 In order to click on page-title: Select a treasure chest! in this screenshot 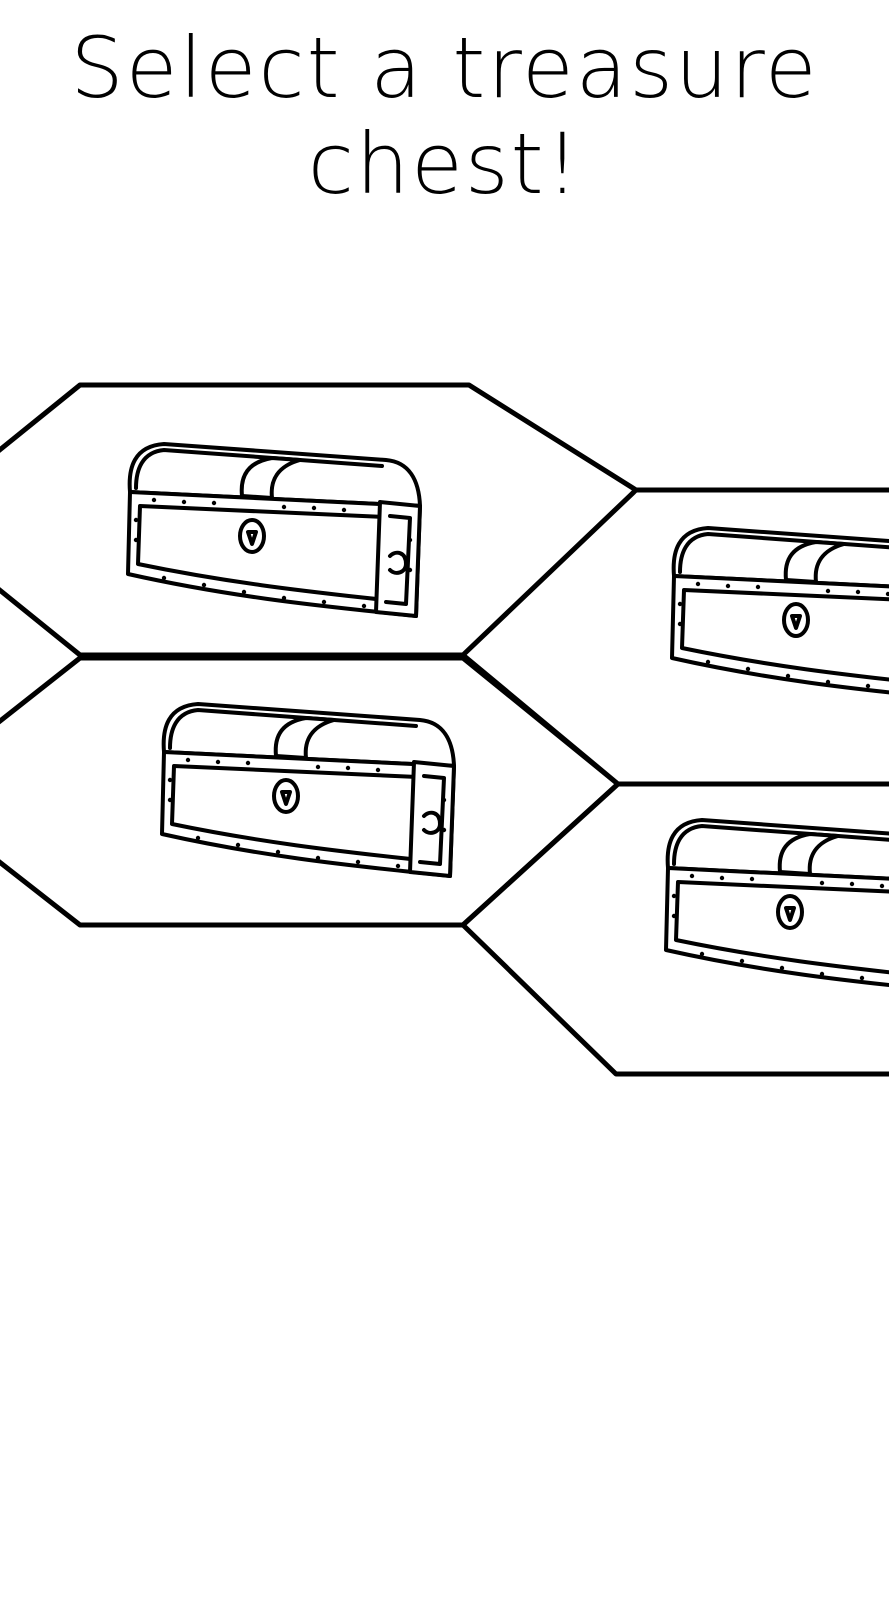, I will do `click(444, 106)`.